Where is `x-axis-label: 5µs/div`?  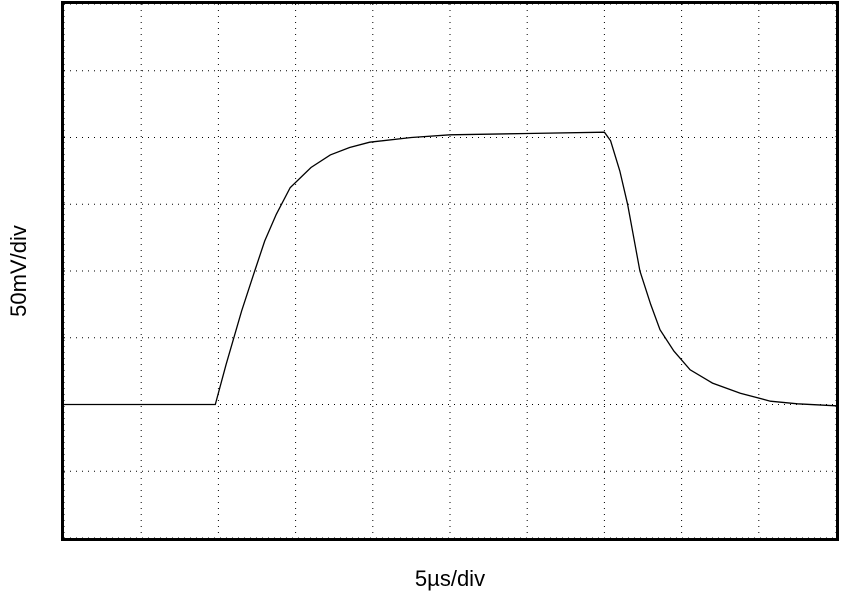
x-axis-label: 5µs/div is located at coordinates (450, 578).